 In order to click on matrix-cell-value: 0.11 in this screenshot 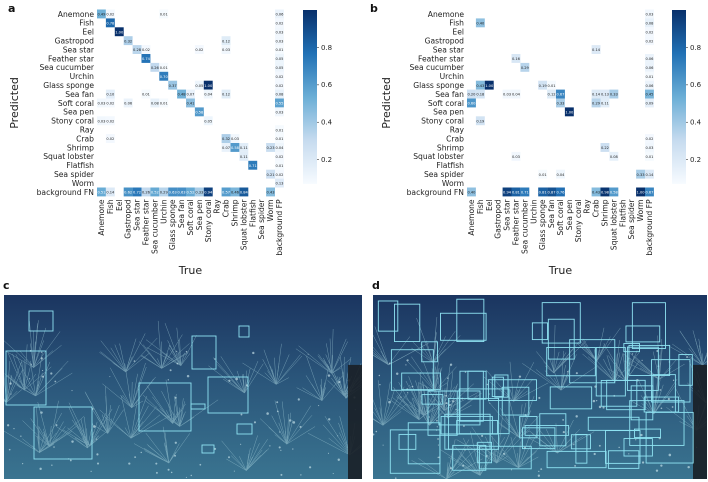, I will do `click(605, 104)`.